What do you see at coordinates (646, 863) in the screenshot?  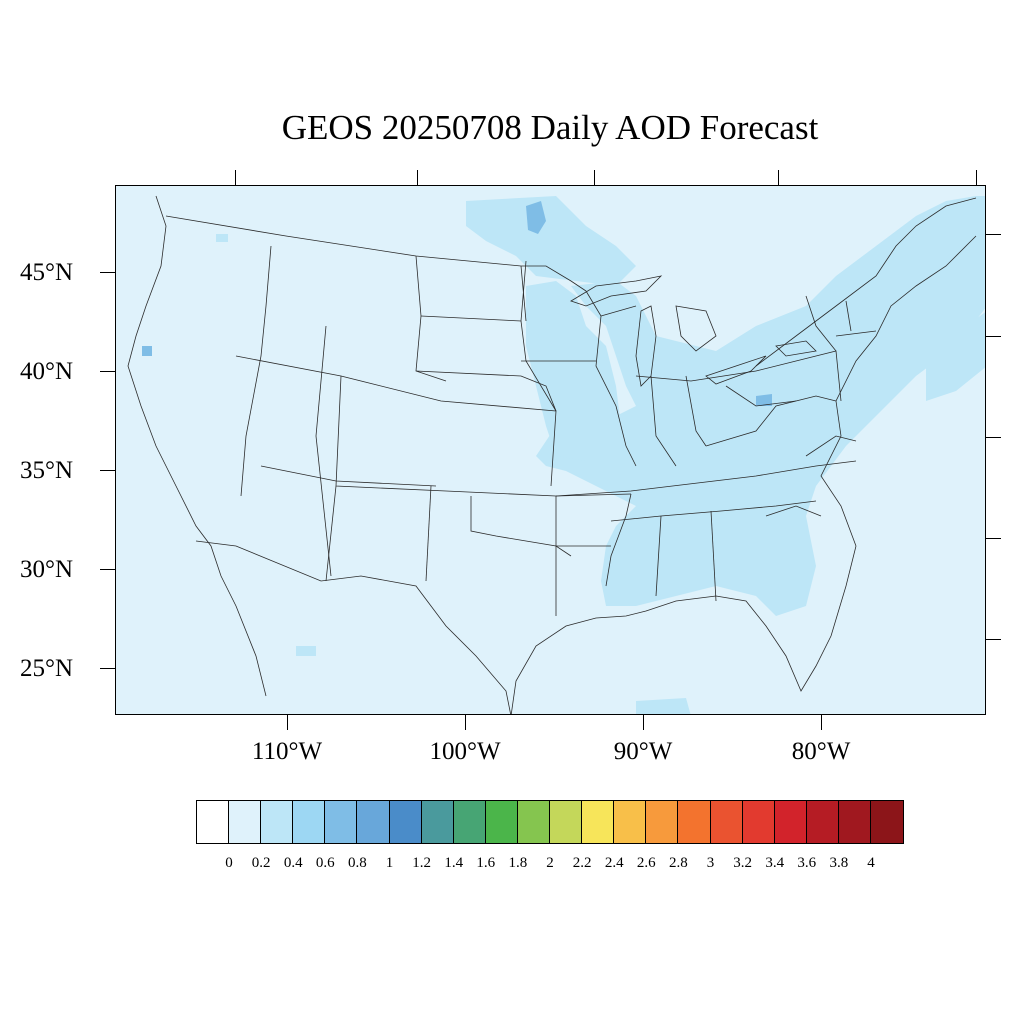 I see `colorbar-label: 2.6` at bounding box center [646, 863].